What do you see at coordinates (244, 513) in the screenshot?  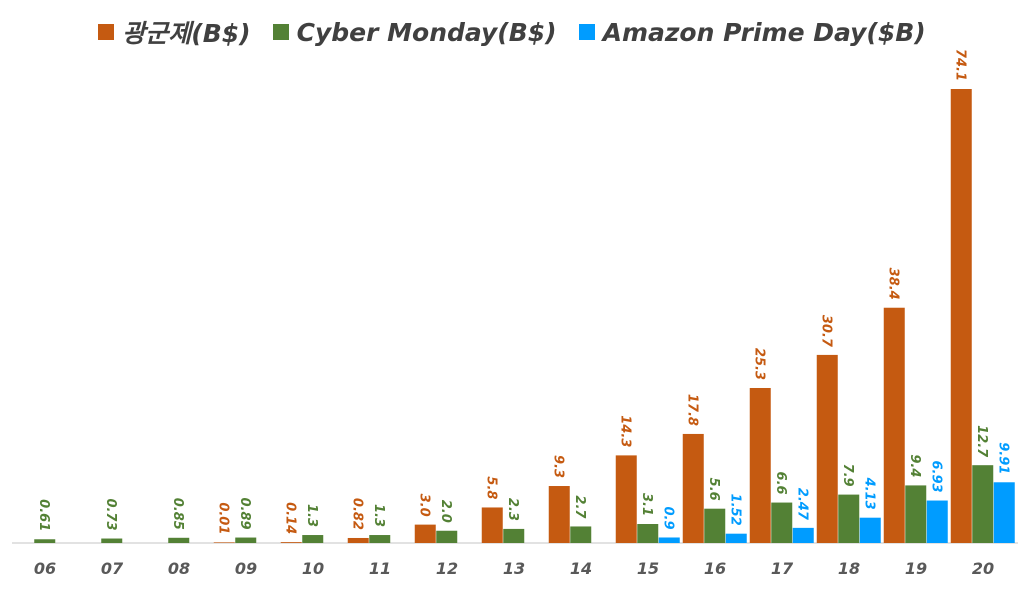 I see `data-label: 0.89` at bounding box center [244, 513].